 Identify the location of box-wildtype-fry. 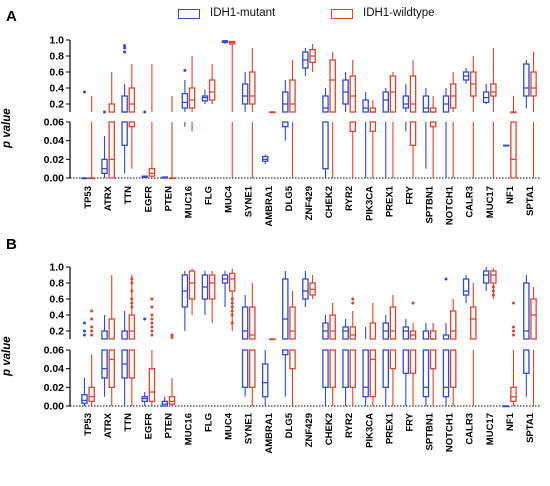
(413, 119).